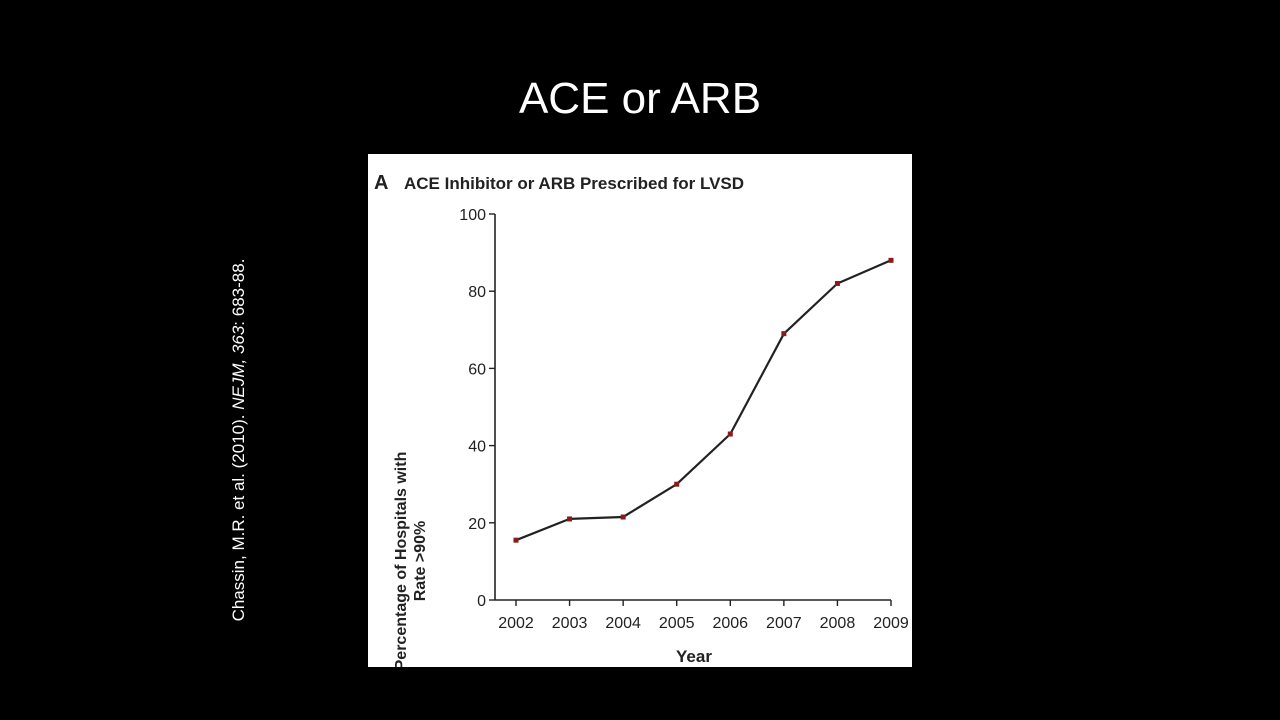 The width and height of the screenshot is (1280, 720). I want to click on series-layer, so click(703, 400).